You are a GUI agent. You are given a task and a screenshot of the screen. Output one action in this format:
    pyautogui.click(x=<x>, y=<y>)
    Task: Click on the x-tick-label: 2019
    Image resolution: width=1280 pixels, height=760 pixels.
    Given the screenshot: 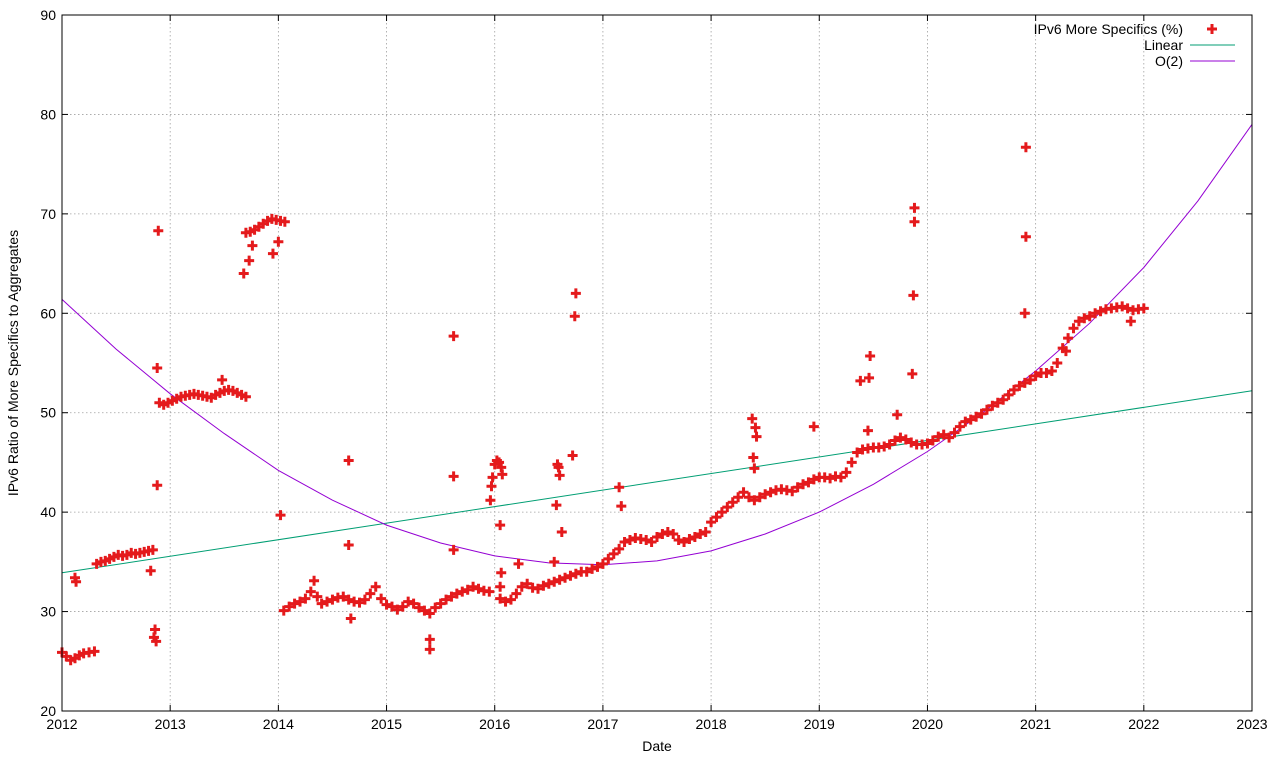 What is the action you would take?
    pyautogui.click(x=819, y=724)
    